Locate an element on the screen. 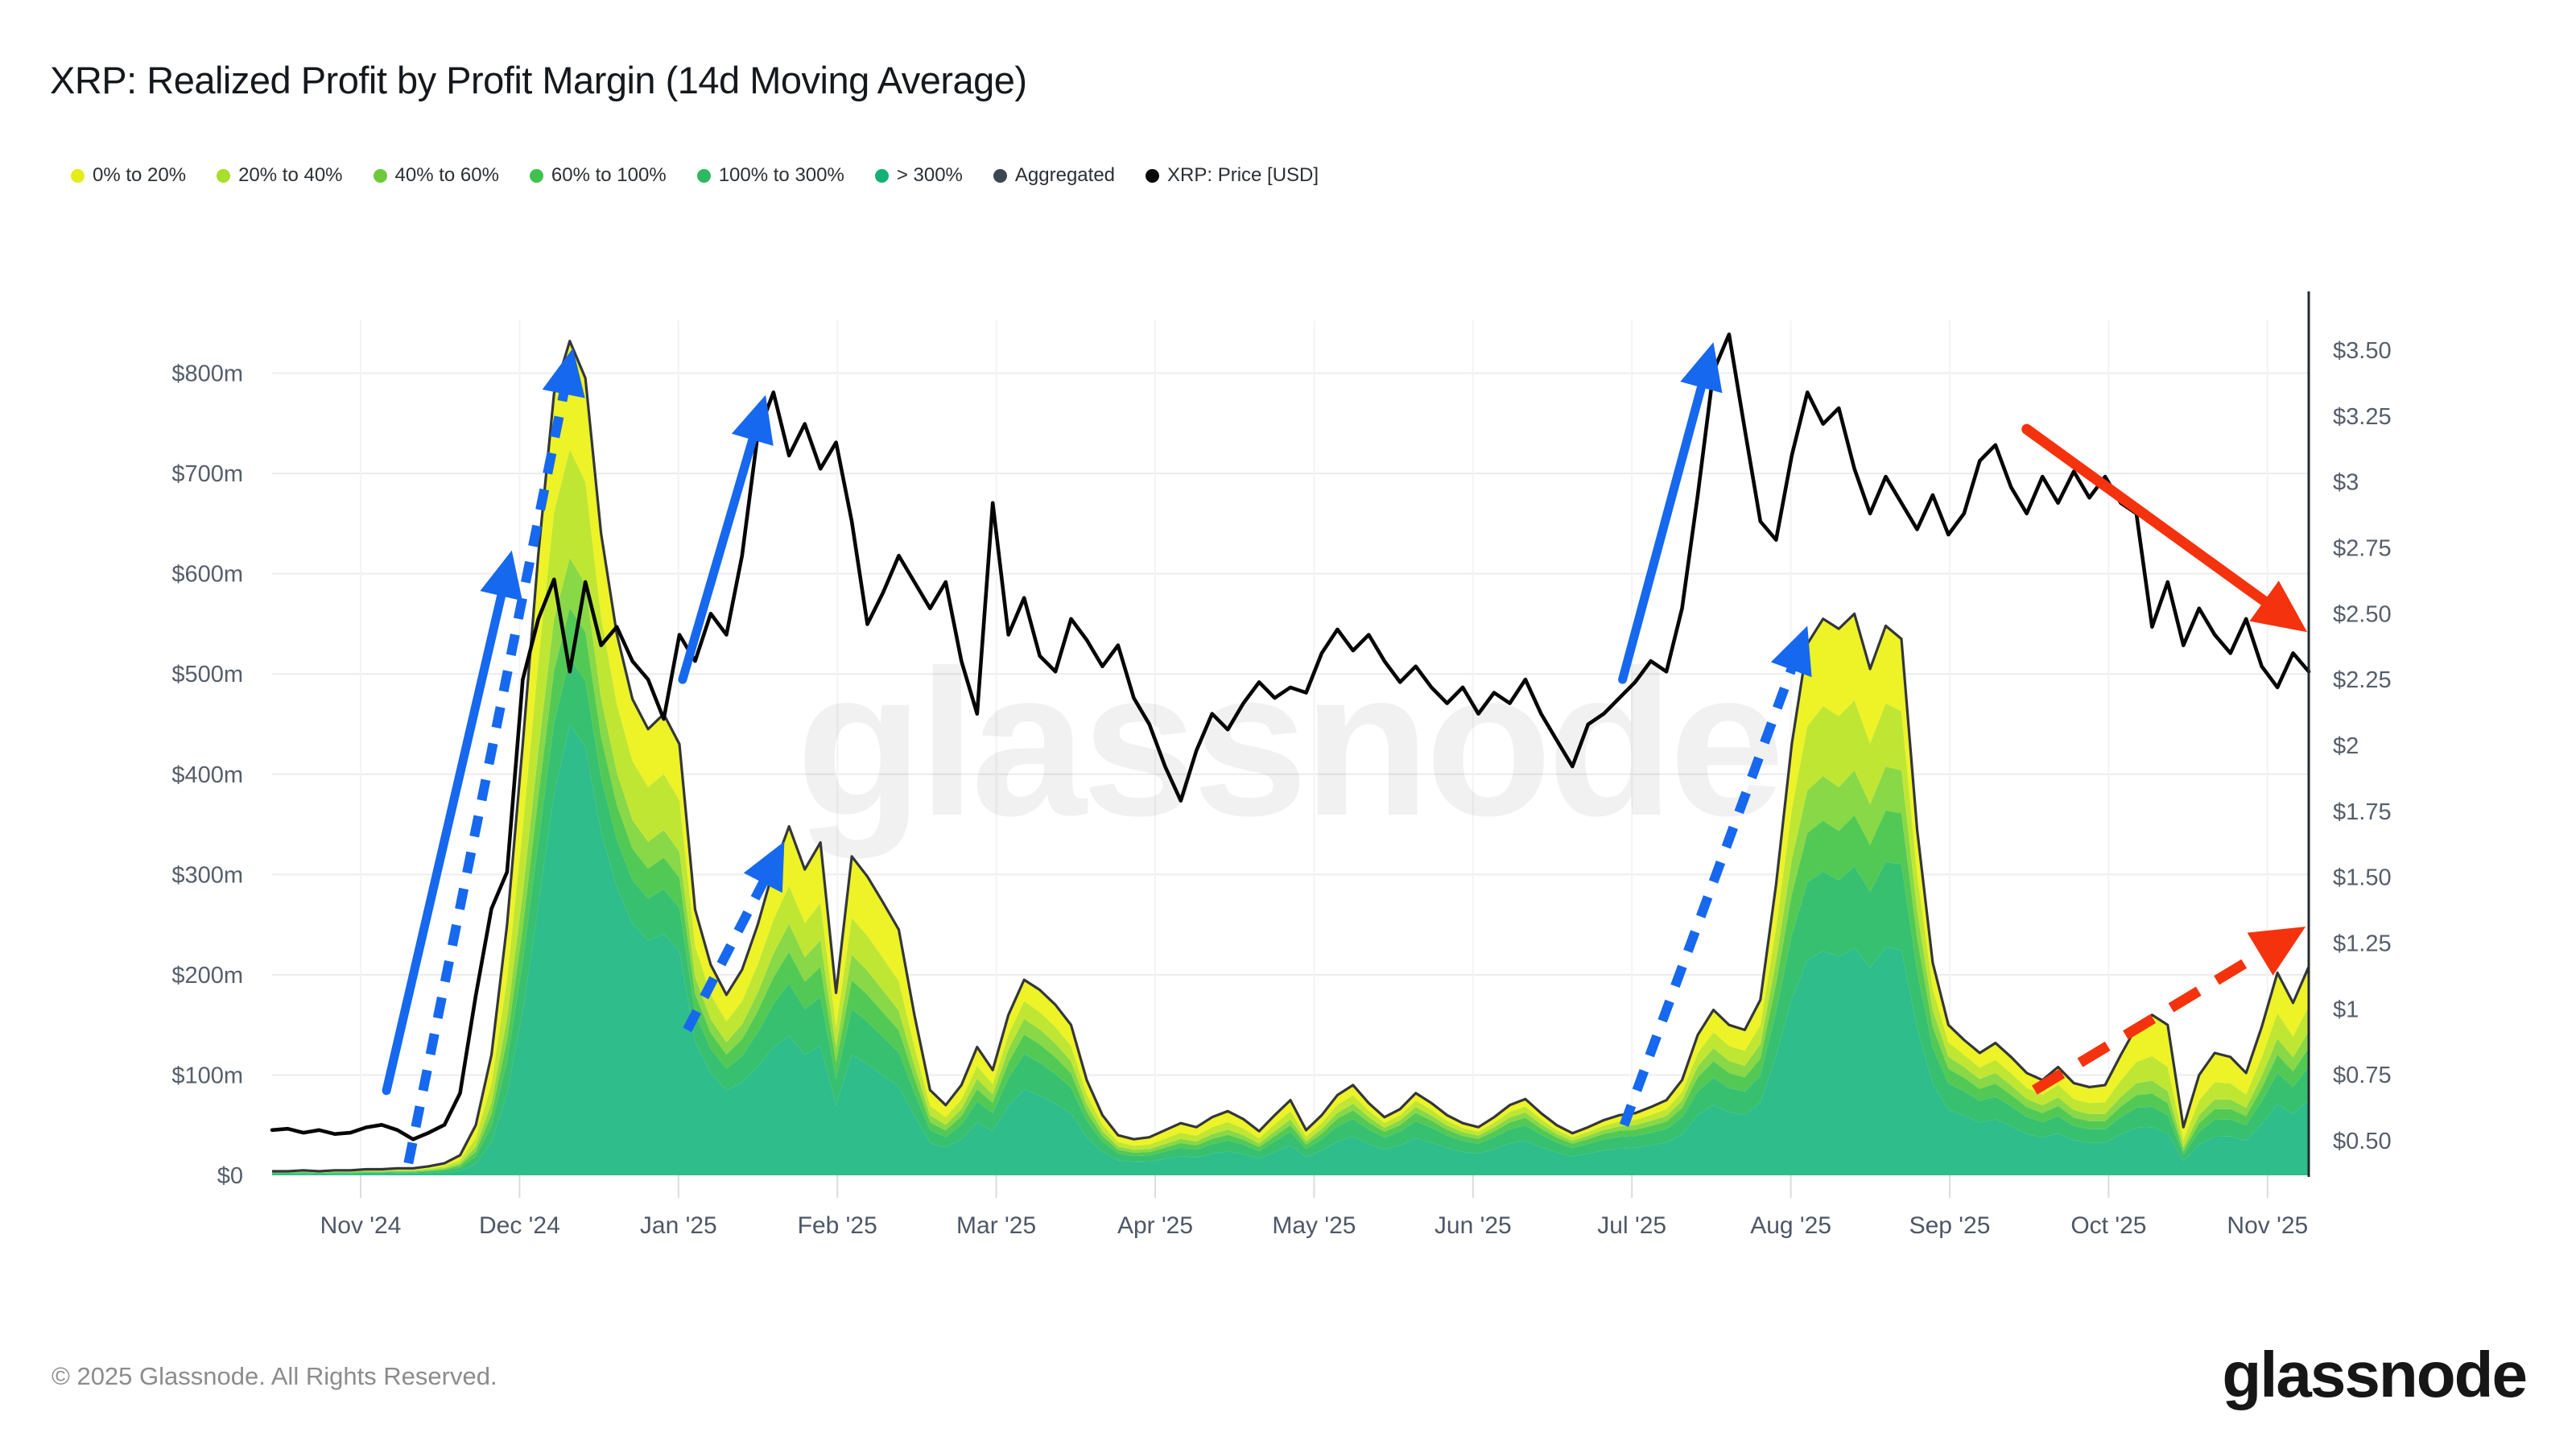 The height and width of the screenshot is (1449, 2576). x-axis-label: Apr '25 is located at coordinates (1155, 1225).